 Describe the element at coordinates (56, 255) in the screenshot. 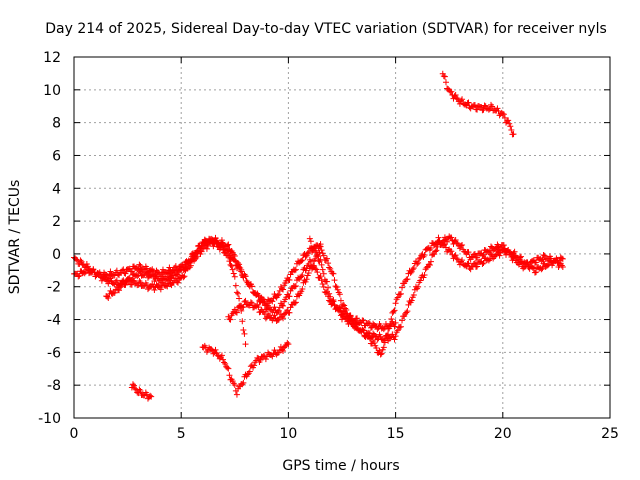

I see `y-tick-label: 0` at that location.